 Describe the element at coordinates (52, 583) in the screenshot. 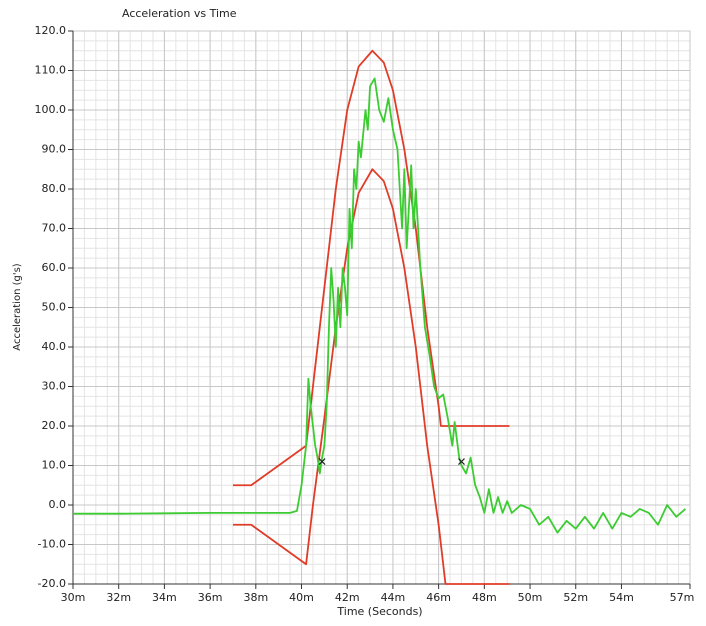

I see `y-tick-label: -20.0` at that location.